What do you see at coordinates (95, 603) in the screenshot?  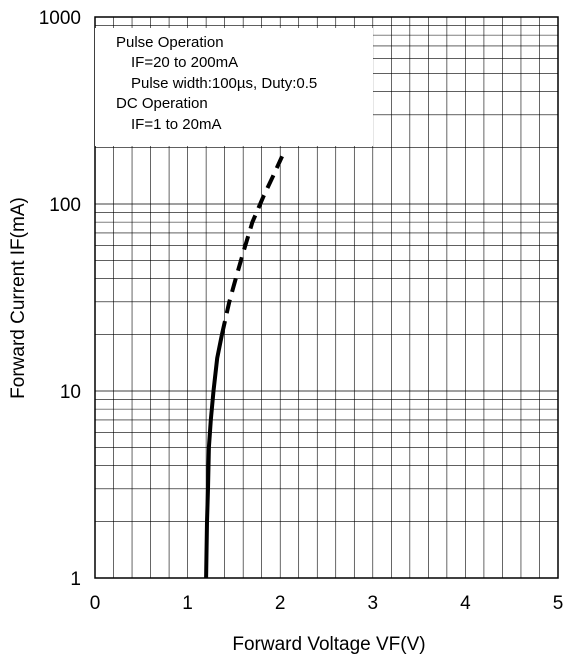 I see `x-tick-label: 0` at bounding box center [95, 603].